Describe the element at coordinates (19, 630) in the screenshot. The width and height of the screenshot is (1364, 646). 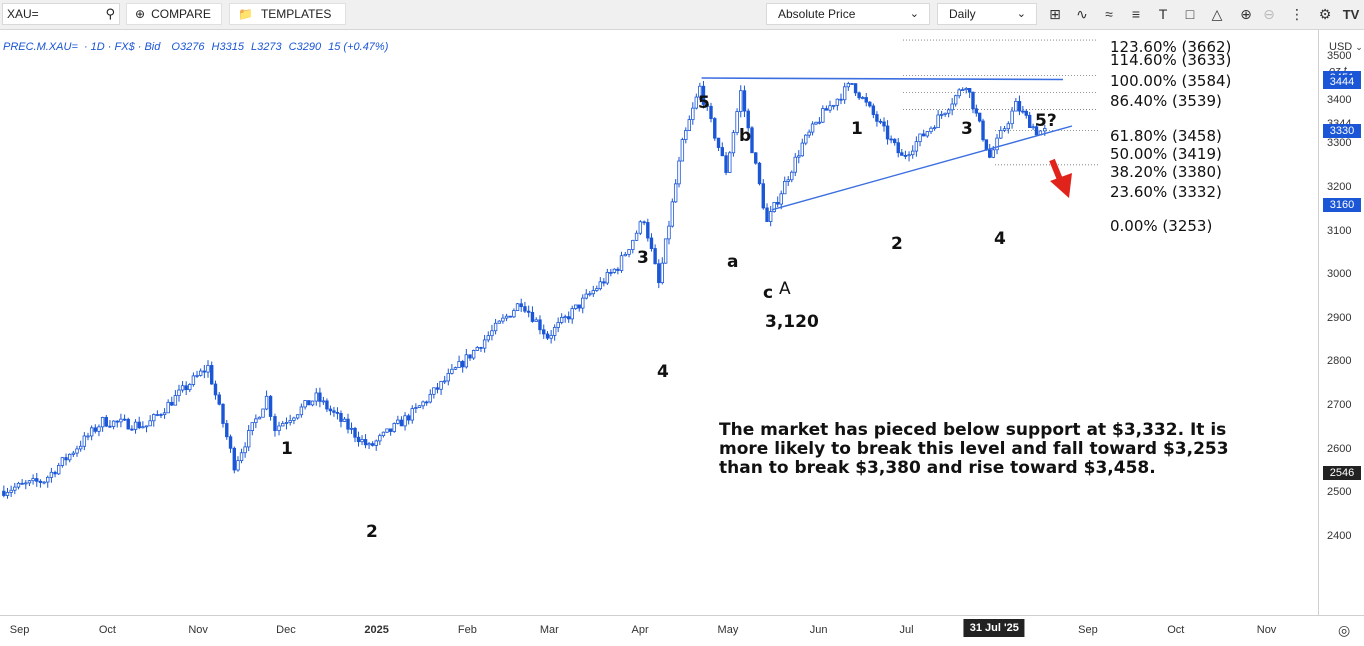
I see `time-tick-label: Sep` at that location.